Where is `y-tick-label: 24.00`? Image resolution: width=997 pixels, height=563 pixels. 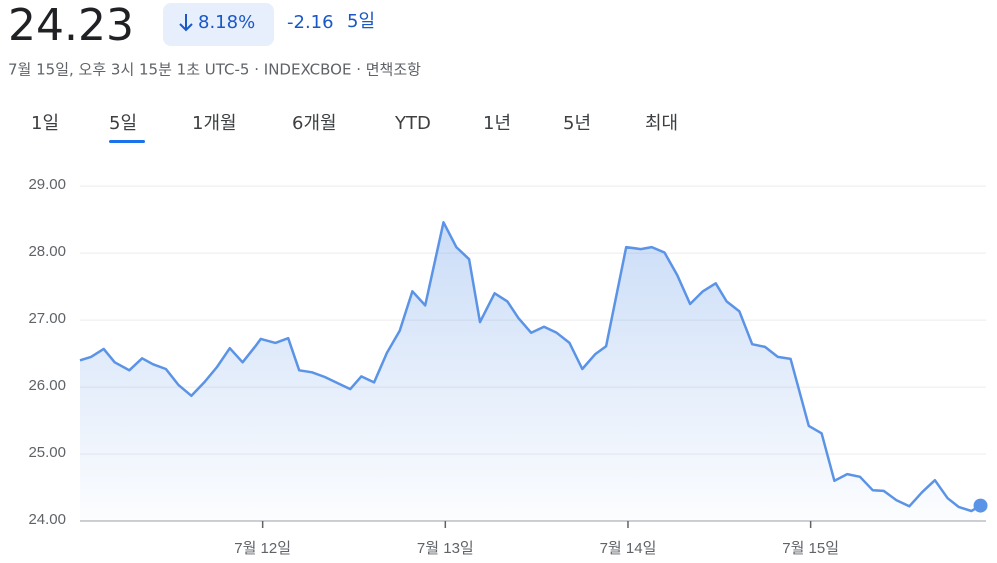 y-tick-label: 24.00 is located at coordinates (47, 519).